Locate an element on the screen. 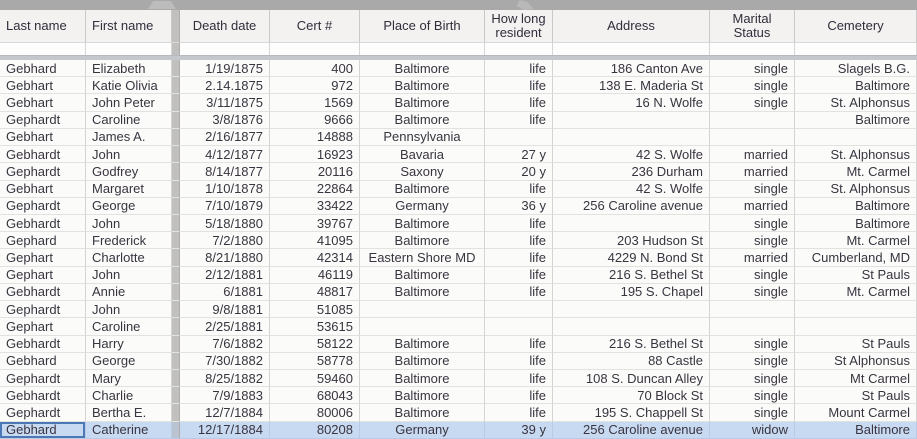 This screenshot has height=439, width=917. cell: 1/10/1878 is located at coordinates (225, 189).